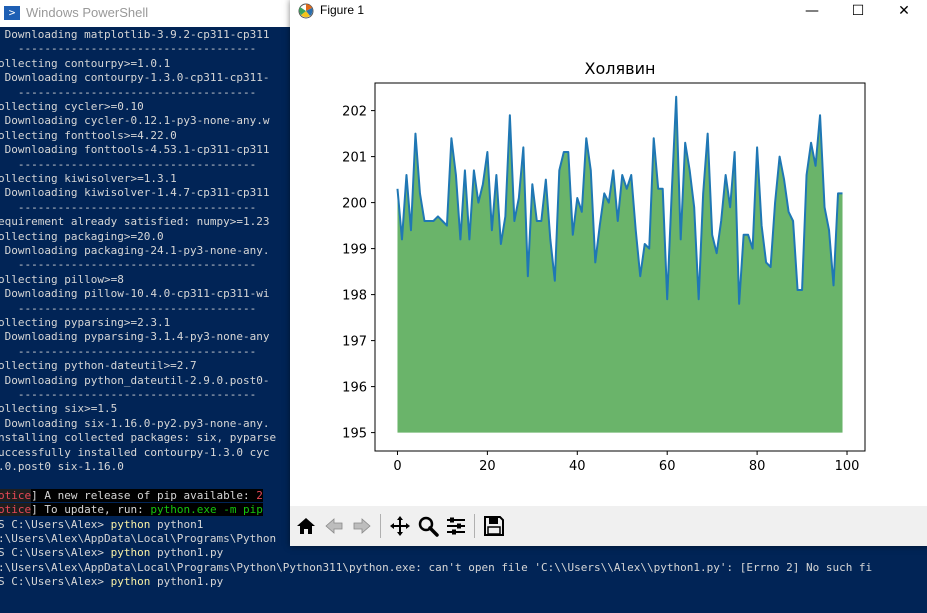 The image size is (927, 613). Describe the element at coordinates (206, 510) in the screenshot. I see `notice-command: python.exe -m pip` at that location.